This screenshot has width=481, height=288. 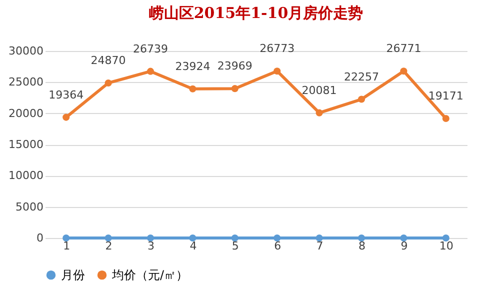 What do you see at coordinates (108, 60) in the screenshot?
I see `data-label: 24870` at bounding box center [108, 60].